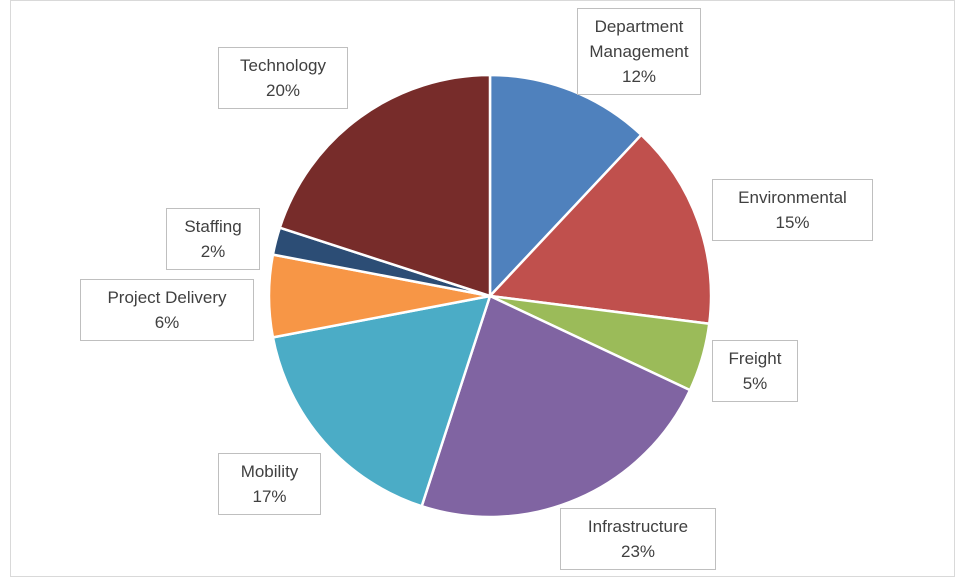 The height and width of the screenshot is (577, 956). I want to click on label-name: Environmental, so click(792, 197).